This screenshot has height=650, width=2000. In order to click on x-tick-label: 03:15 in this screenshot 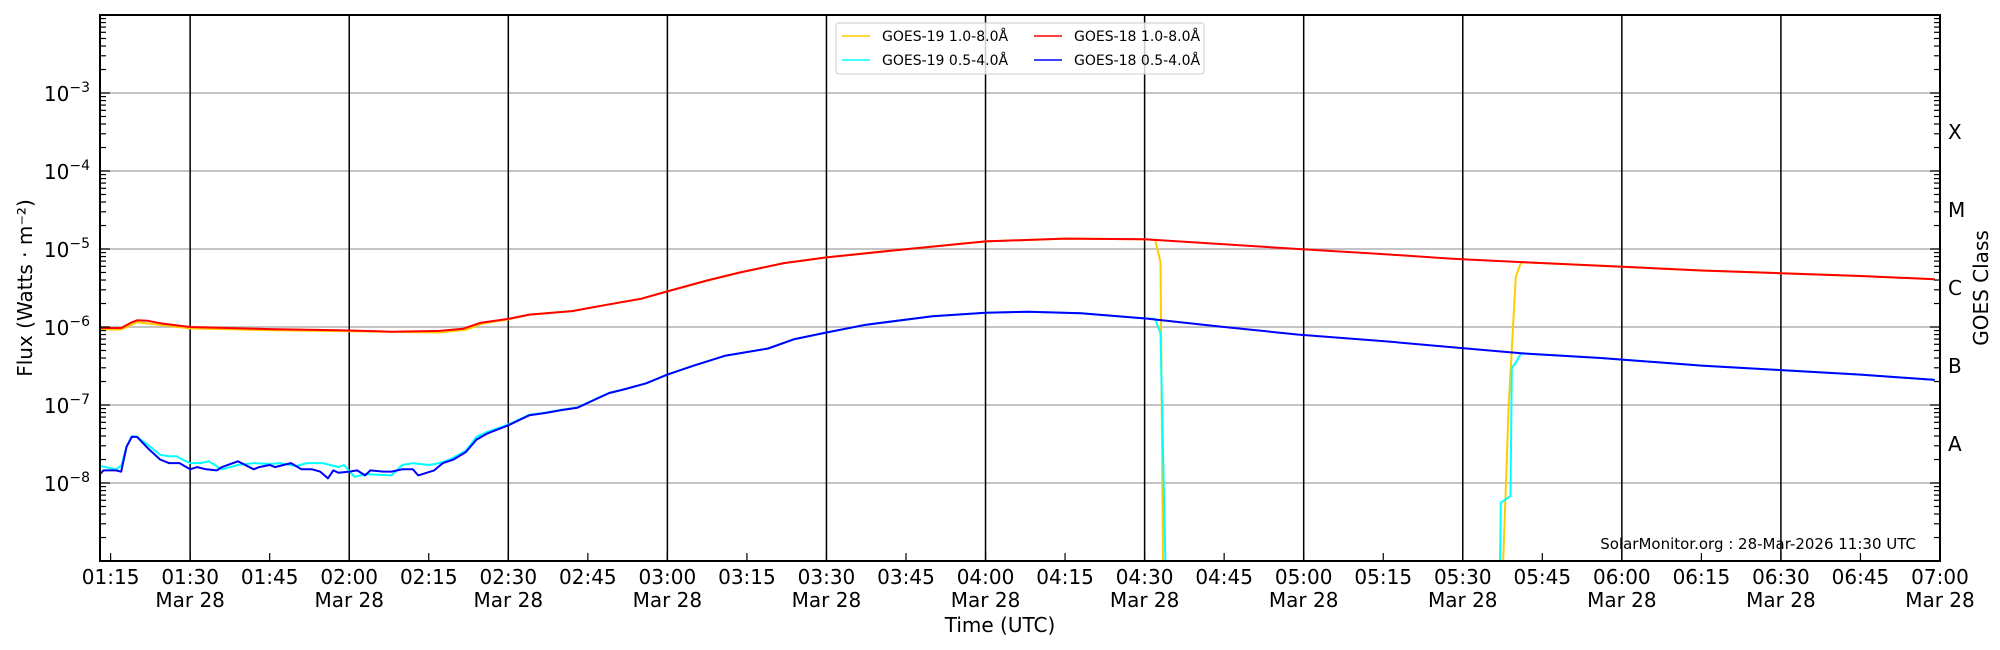, I will do `click(747, 577)`.